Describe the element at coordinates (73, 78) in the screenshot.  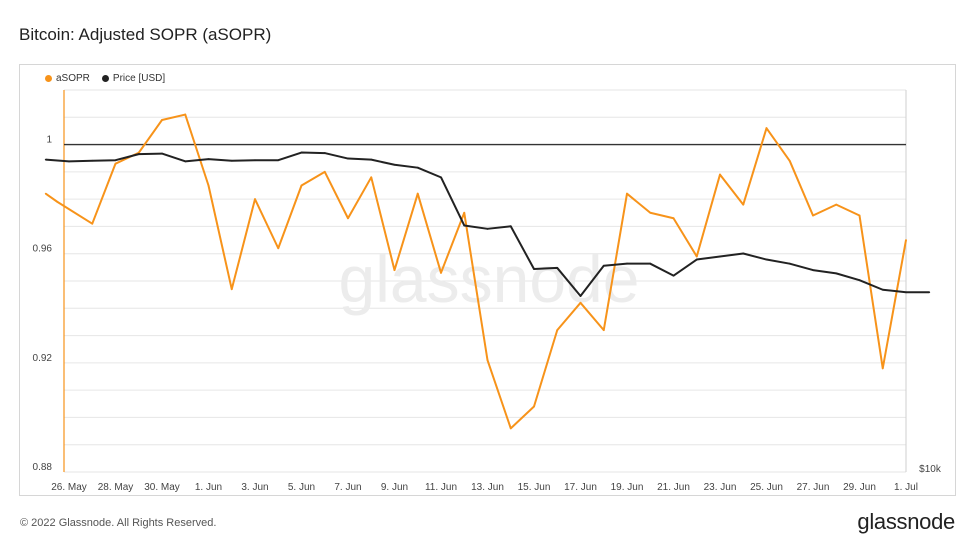
I see `legend-label-asopr: aSOPR` at that location.